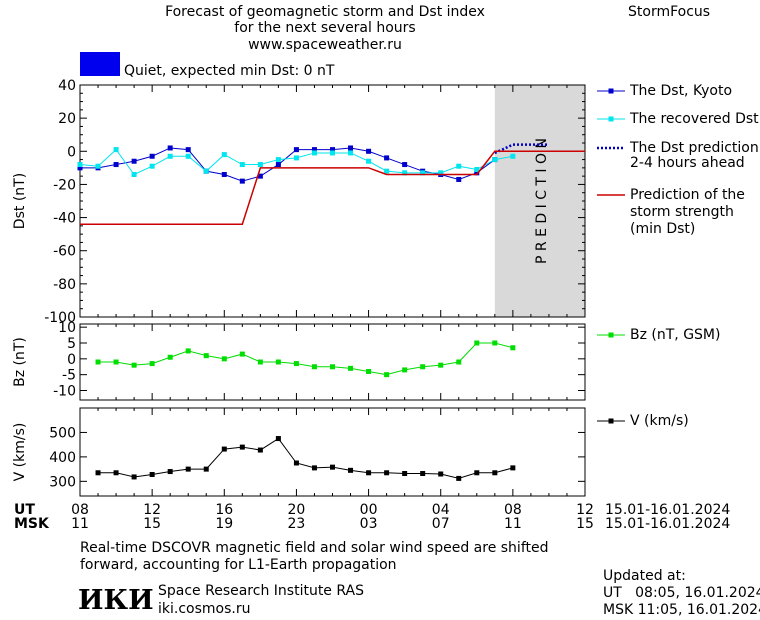 The height and width of the screenshot is (620, 760). What do you see at coordinates (62, 433) in the screenshot?
I see `y-tick-label: 500` at bounding box center [62, 433].